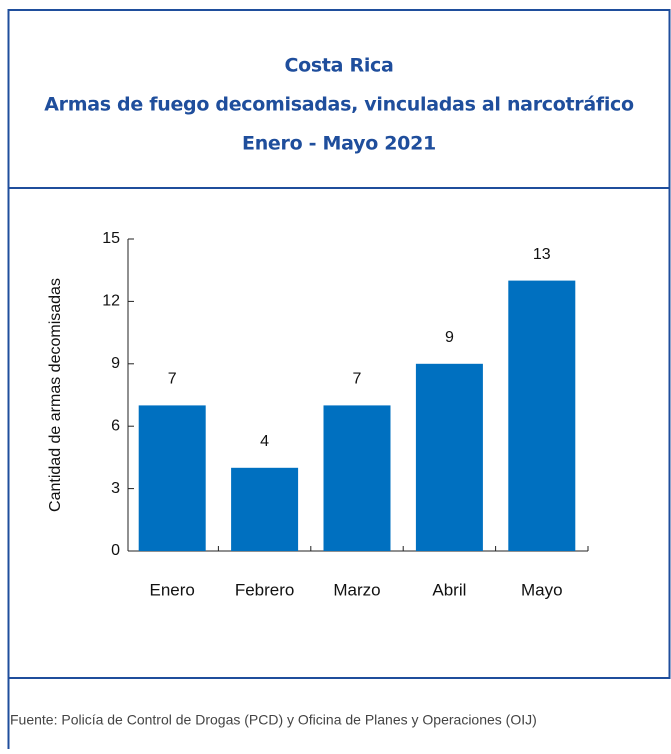  I want to click on y-tick-label: 3, so click(115, 488).